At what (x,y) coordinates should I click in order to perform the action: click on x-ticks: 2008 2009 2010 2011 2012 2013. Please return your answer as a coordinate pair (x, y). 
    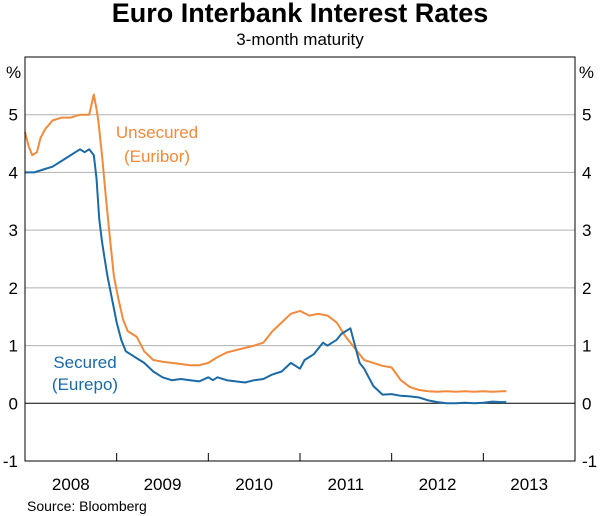
    Looking at the image, I should click on (300, 484).